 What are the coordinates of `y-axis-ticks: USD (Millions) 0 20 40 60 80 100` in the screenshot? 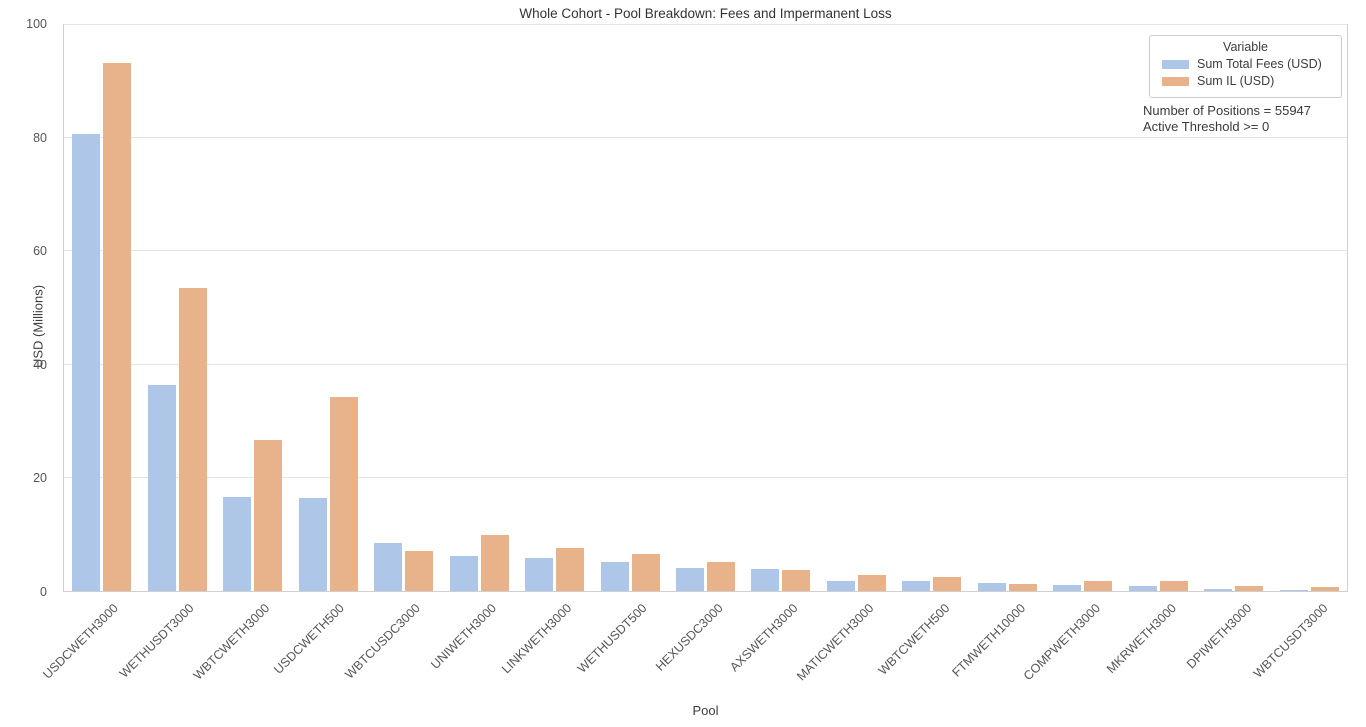 It's located at (27, 308).